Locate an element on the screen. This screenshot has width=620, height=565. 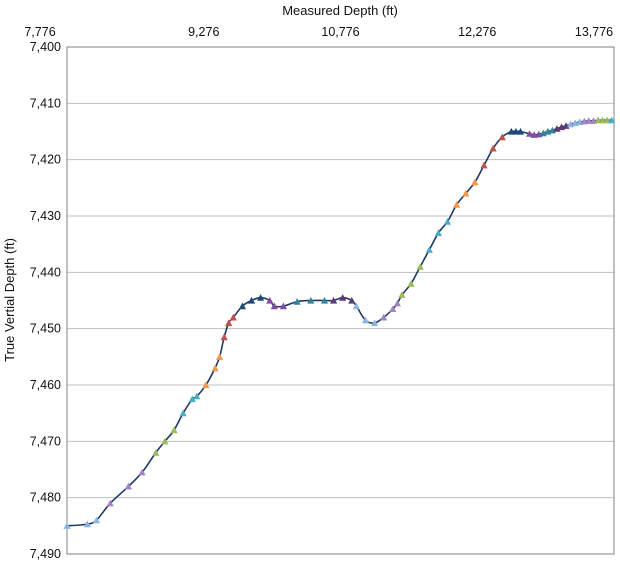
y-tick-label: 7,410 is located at coordinates (45, 103).